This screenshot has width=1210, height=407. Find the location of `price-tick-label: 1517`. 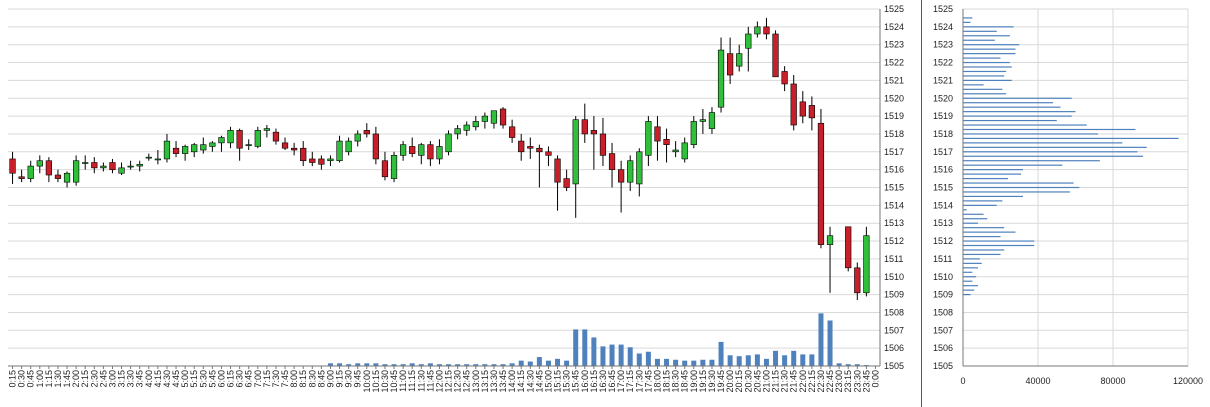

price-tick-label: 1517 is located at coordinates (894, 152).